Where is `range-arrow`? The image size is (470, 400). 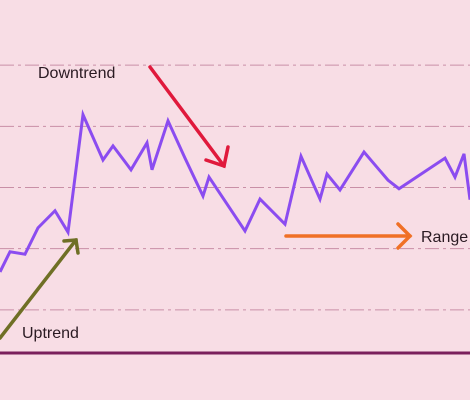
range-arrow is located at coordinates (348, 236).